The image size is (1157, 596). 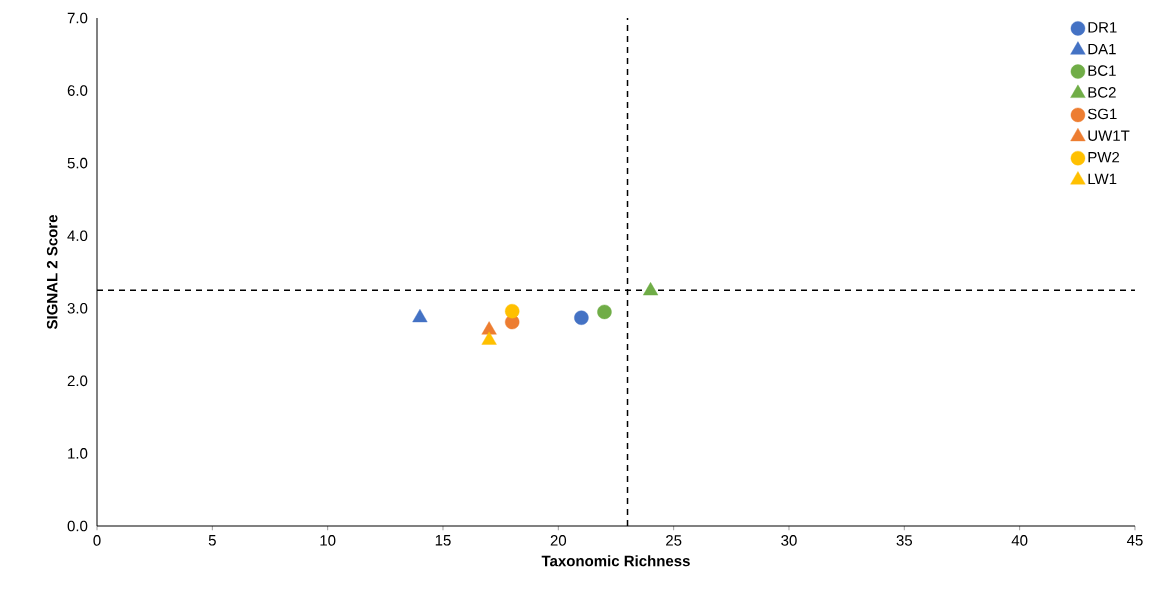 What do you see at coordinates (1102, 70) in the screenshot?
I see `legend-label: BC1` at bounding box center [1102, 70].